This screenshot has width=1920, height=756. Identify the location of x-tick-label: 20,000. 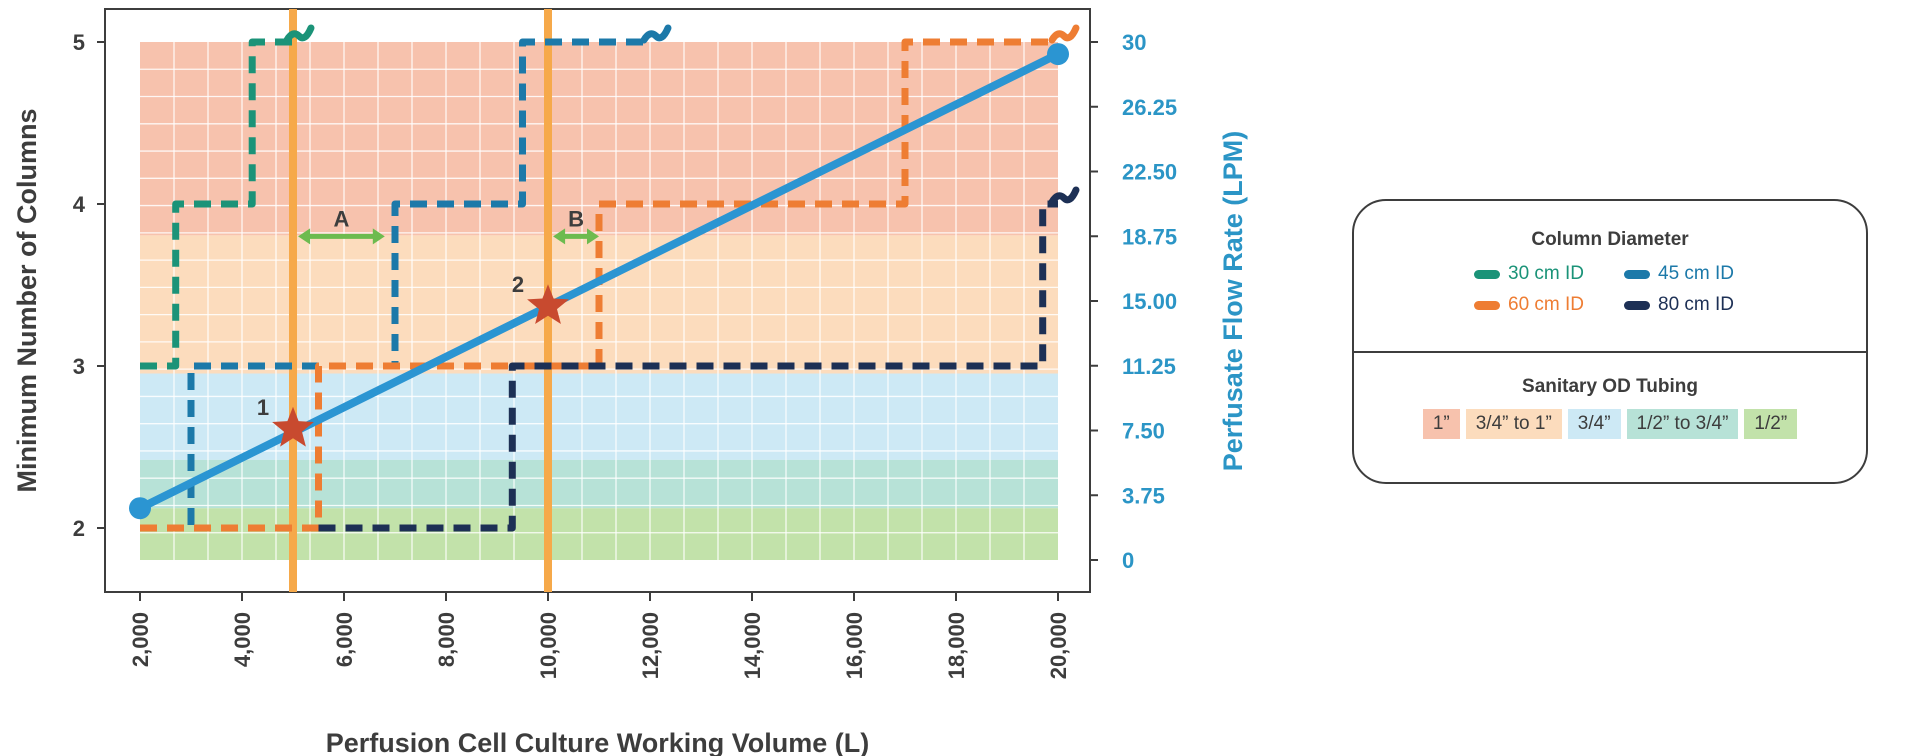
(1058, 645).